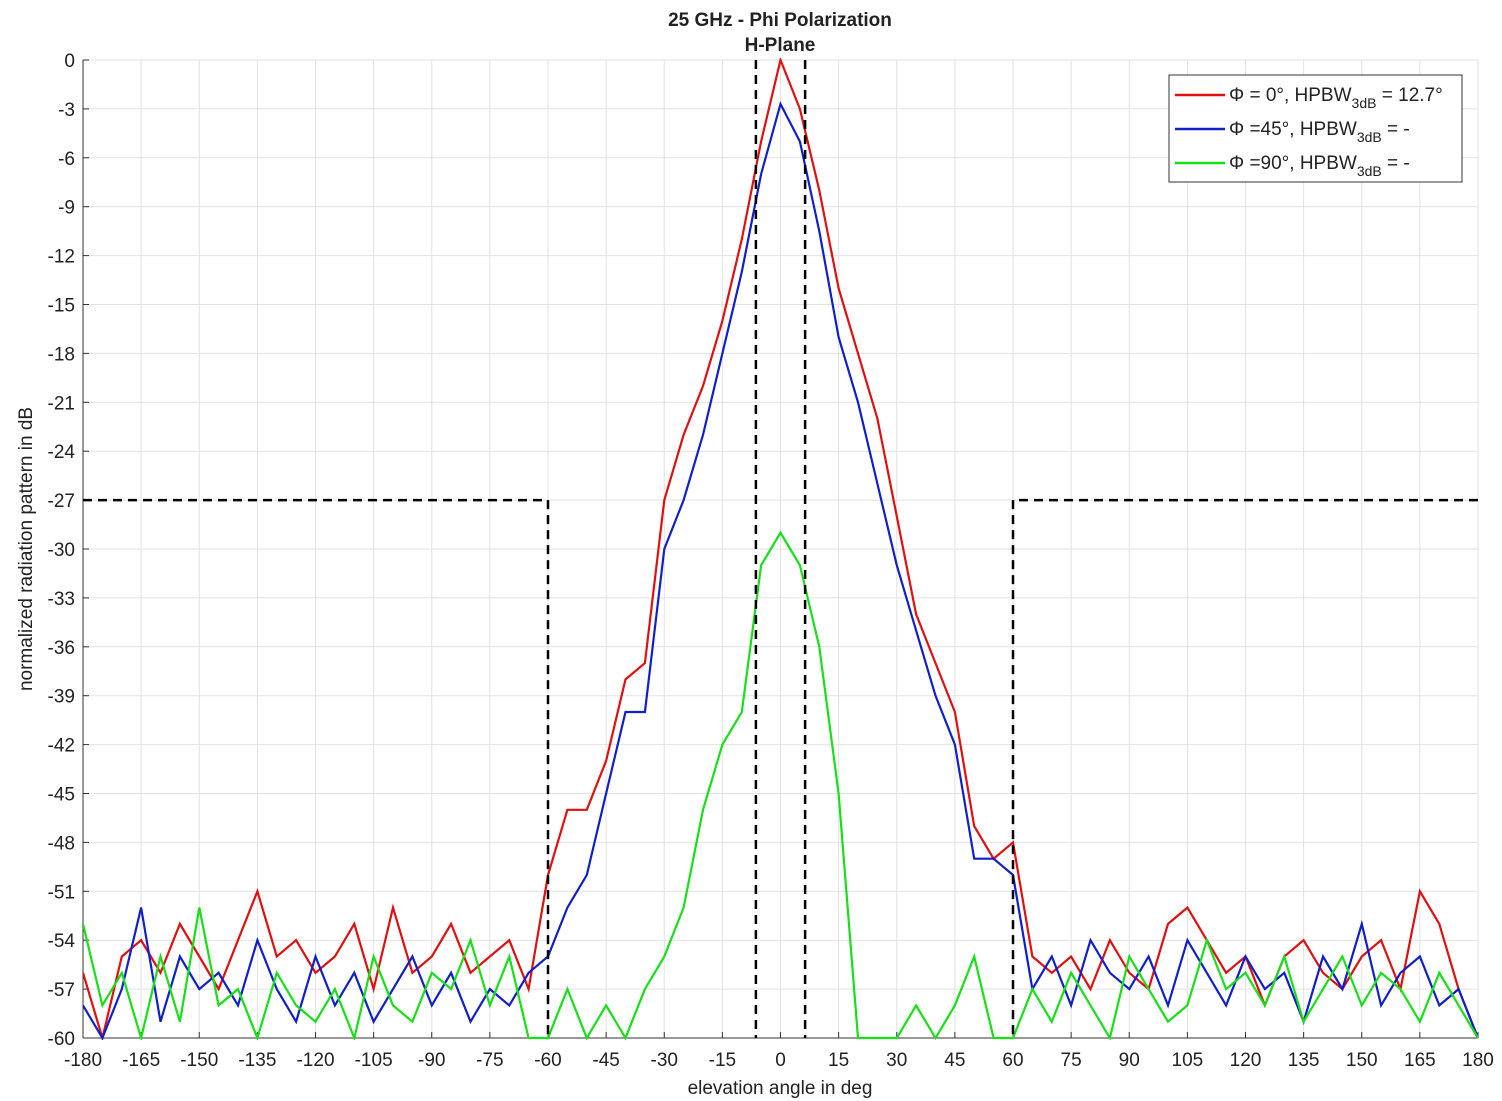 The width and height of the screenshot is (1502, 1101). What do you see at coordinates (1420, 1060) in the screenshot?
I see `x-tick-label: 165` at bounding box center [1420, 1060].